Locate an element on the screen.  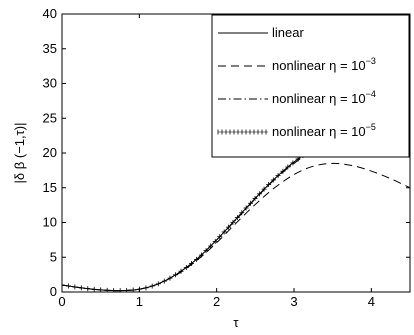
y-tick-label: 25 is located at coordinates (50, 117).